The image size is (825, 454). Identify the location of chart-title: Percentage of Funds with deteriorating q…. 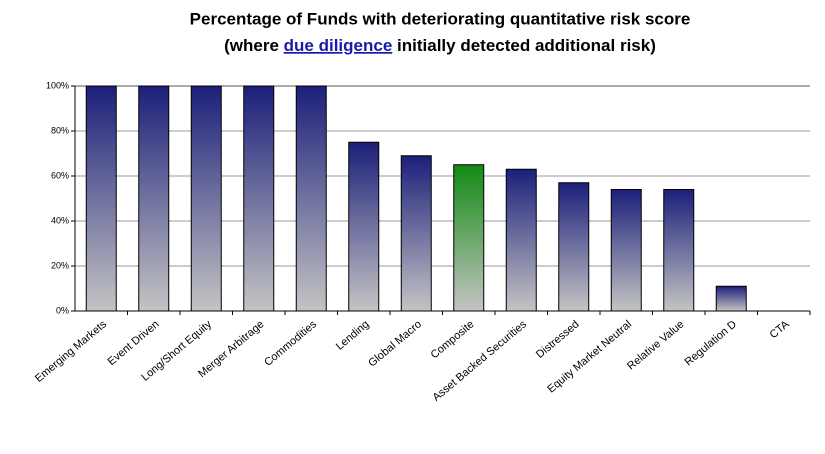
(440, 18).